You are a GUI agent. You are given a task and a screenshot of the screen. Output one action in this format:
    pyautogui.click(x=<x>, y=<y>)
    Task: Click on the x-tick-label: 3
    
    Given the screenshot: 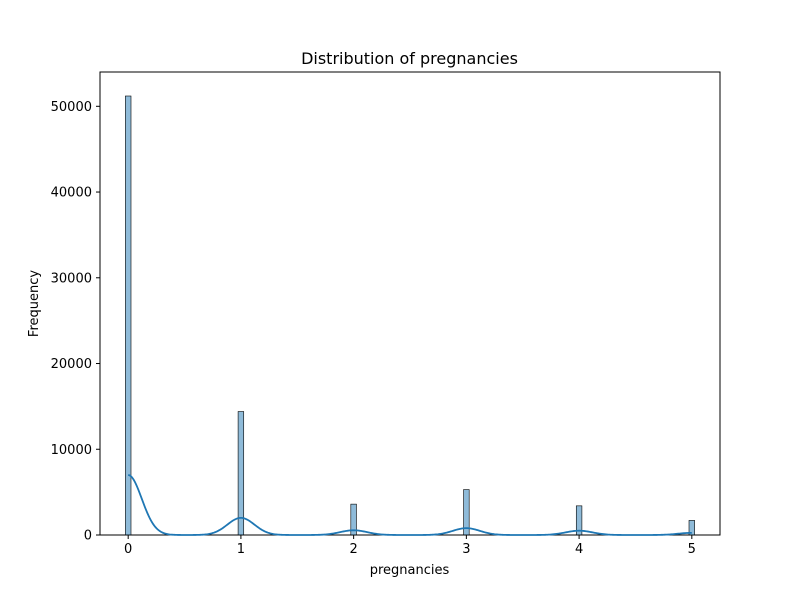 What is the action you would take?
    pyautogui.click(x=466, y=549)
    